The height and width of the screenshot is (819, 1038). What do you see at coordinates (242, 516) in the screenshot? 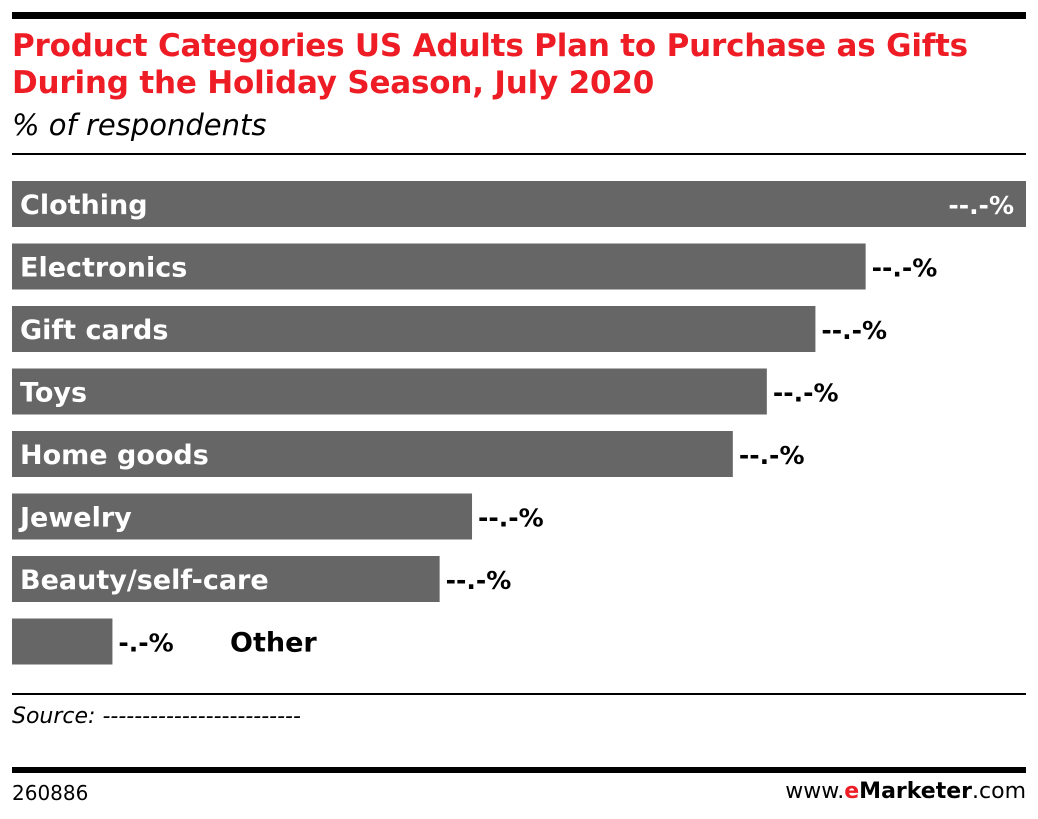
I see `bar-jewelry` at bounding box center [242, 516].